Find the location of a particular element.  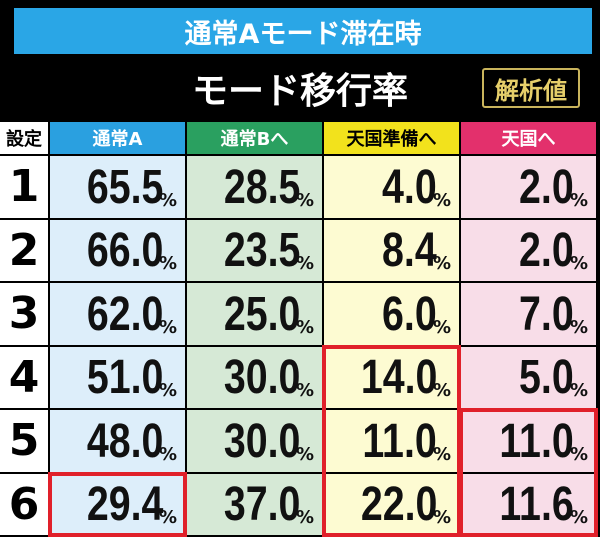

row-label: 2 is located at coordinates (24, 250).